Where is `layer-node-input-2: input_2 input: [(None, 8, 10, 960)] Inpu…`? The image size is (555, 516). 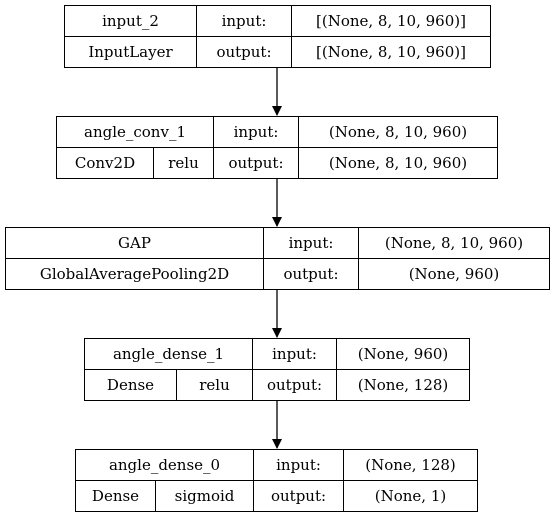 layer-node-input-2: input_2 input: [(None, 8, 10, 960)] Inpu… is located at coordinates (277, 36).